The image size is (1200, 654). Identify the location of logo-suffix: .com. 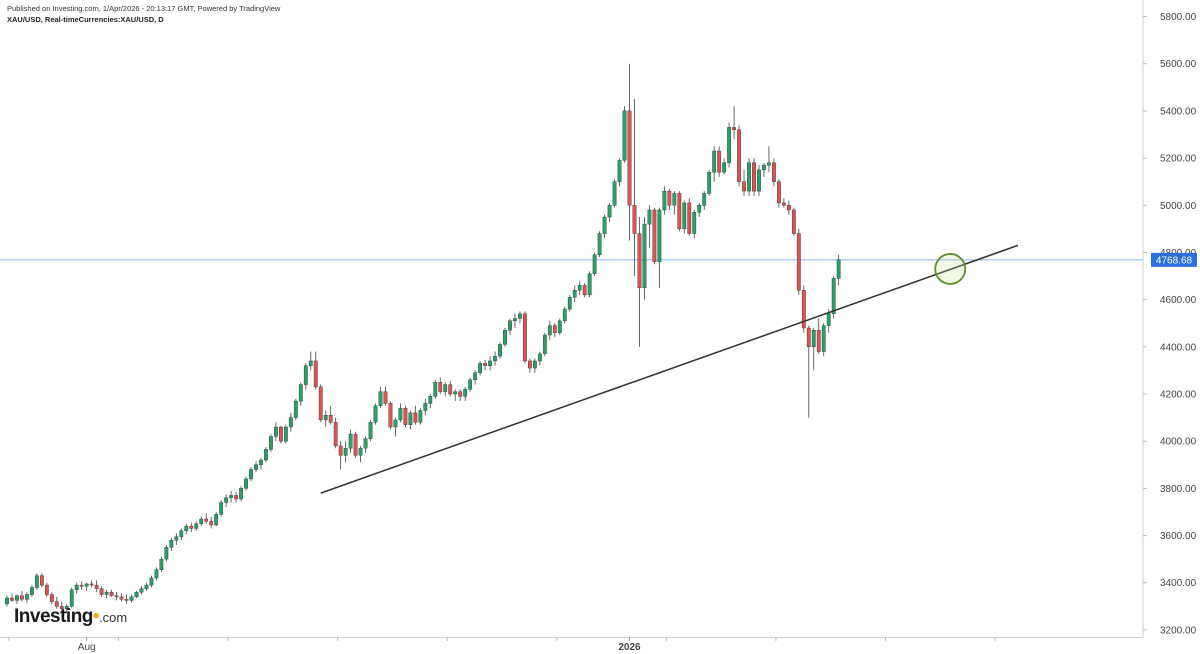
(113, 617).